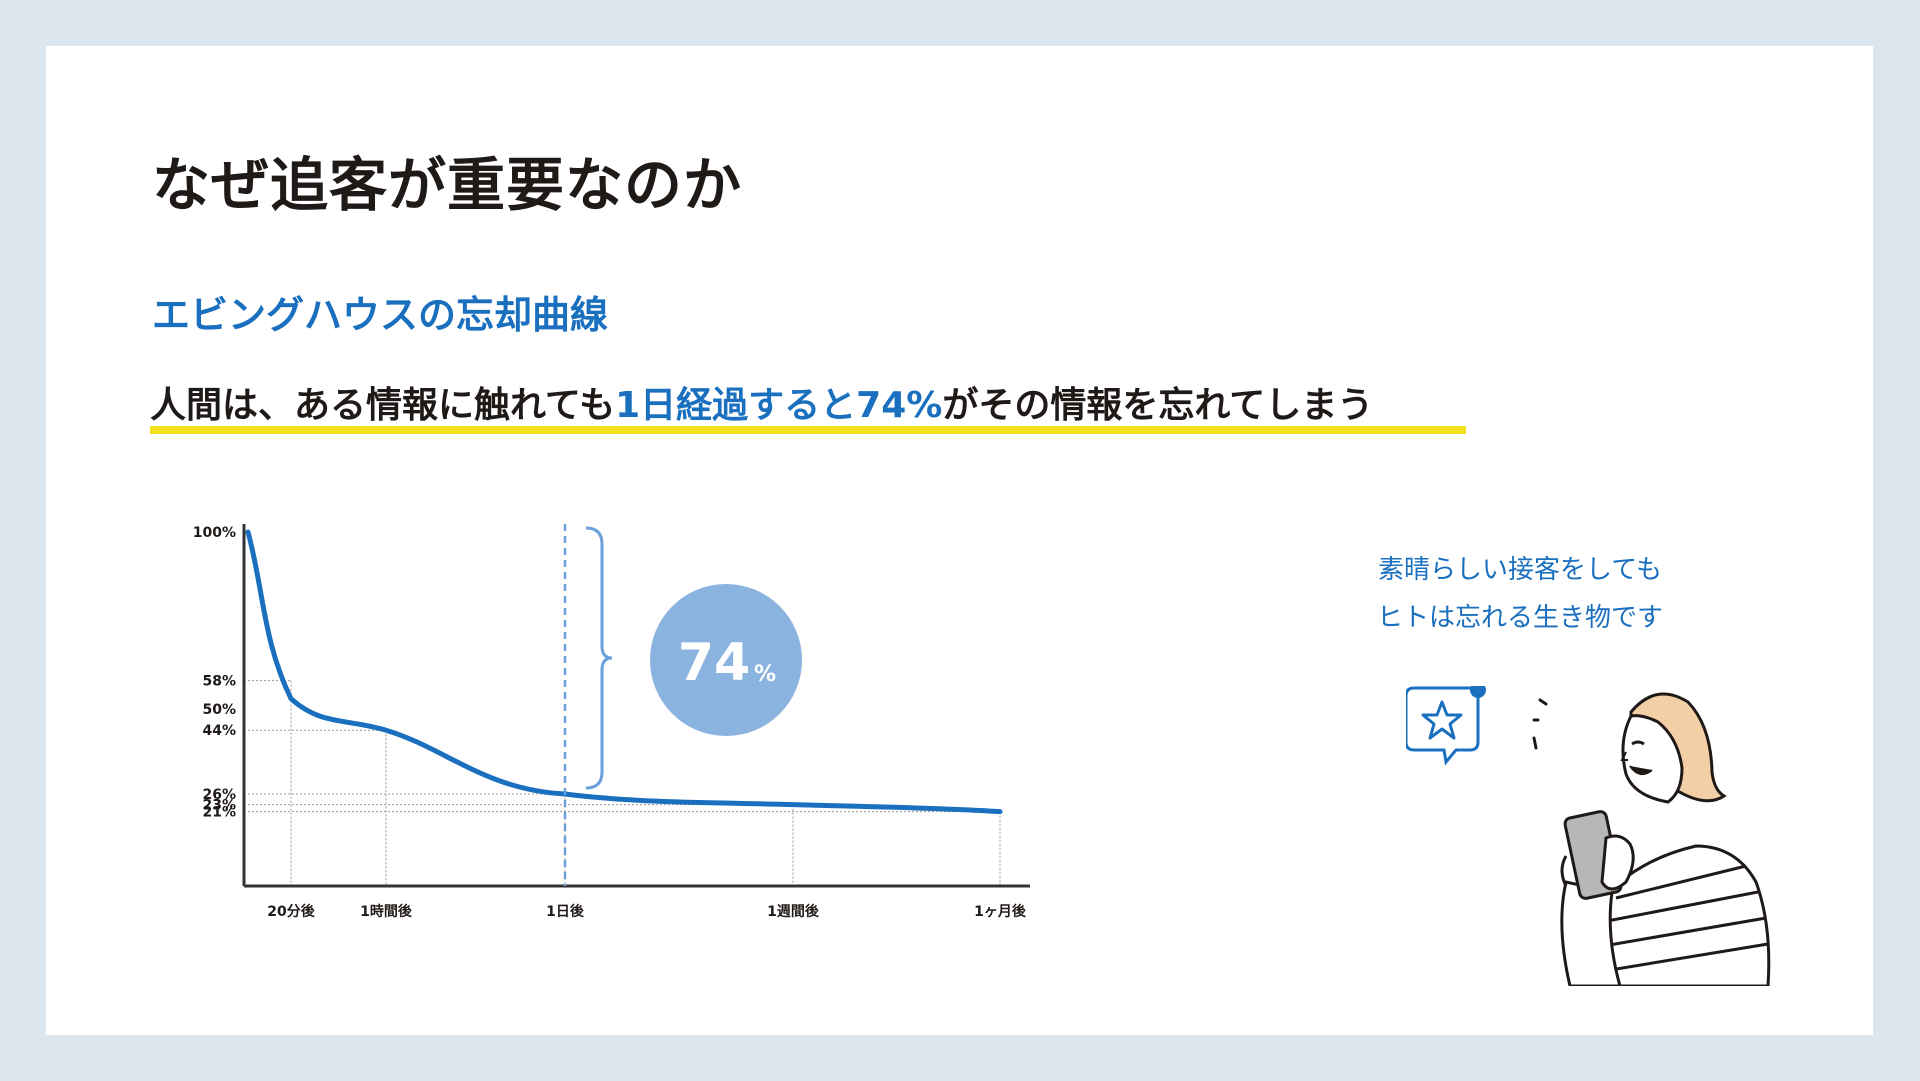 The height and width of the screenshot is (1081, 1920). I want to click on y-tick-label: 50%, so click(219, 710).